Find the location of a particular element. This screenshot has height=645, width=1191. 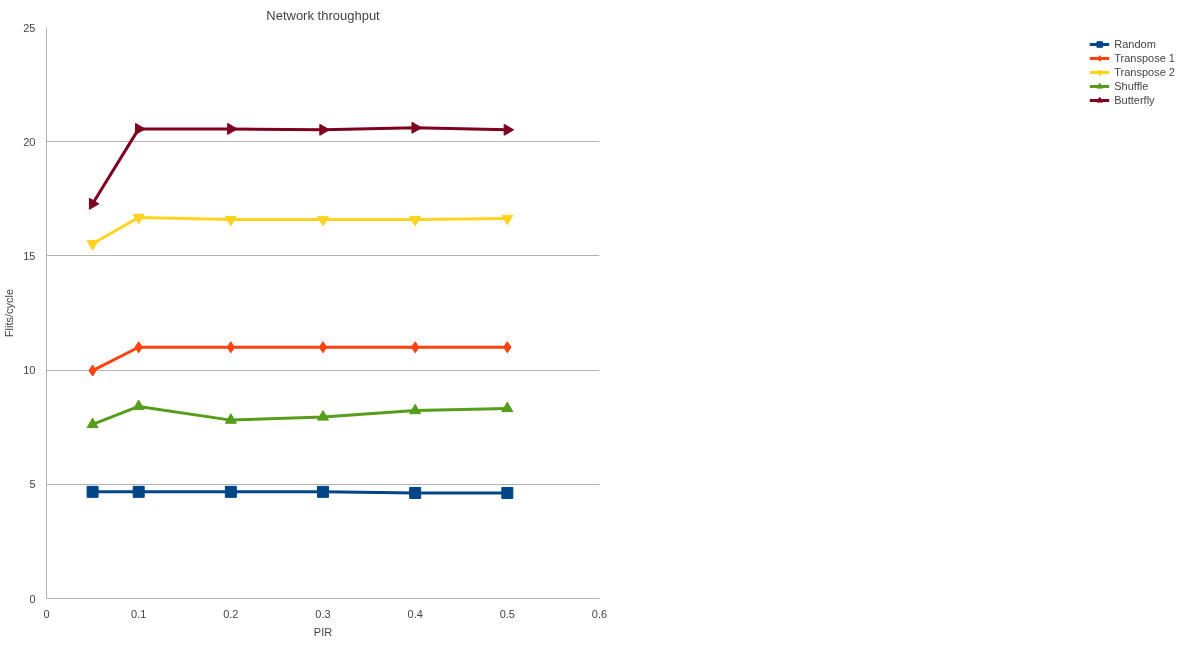

y-tick-label: 15 is located at coordinates (29, 255).